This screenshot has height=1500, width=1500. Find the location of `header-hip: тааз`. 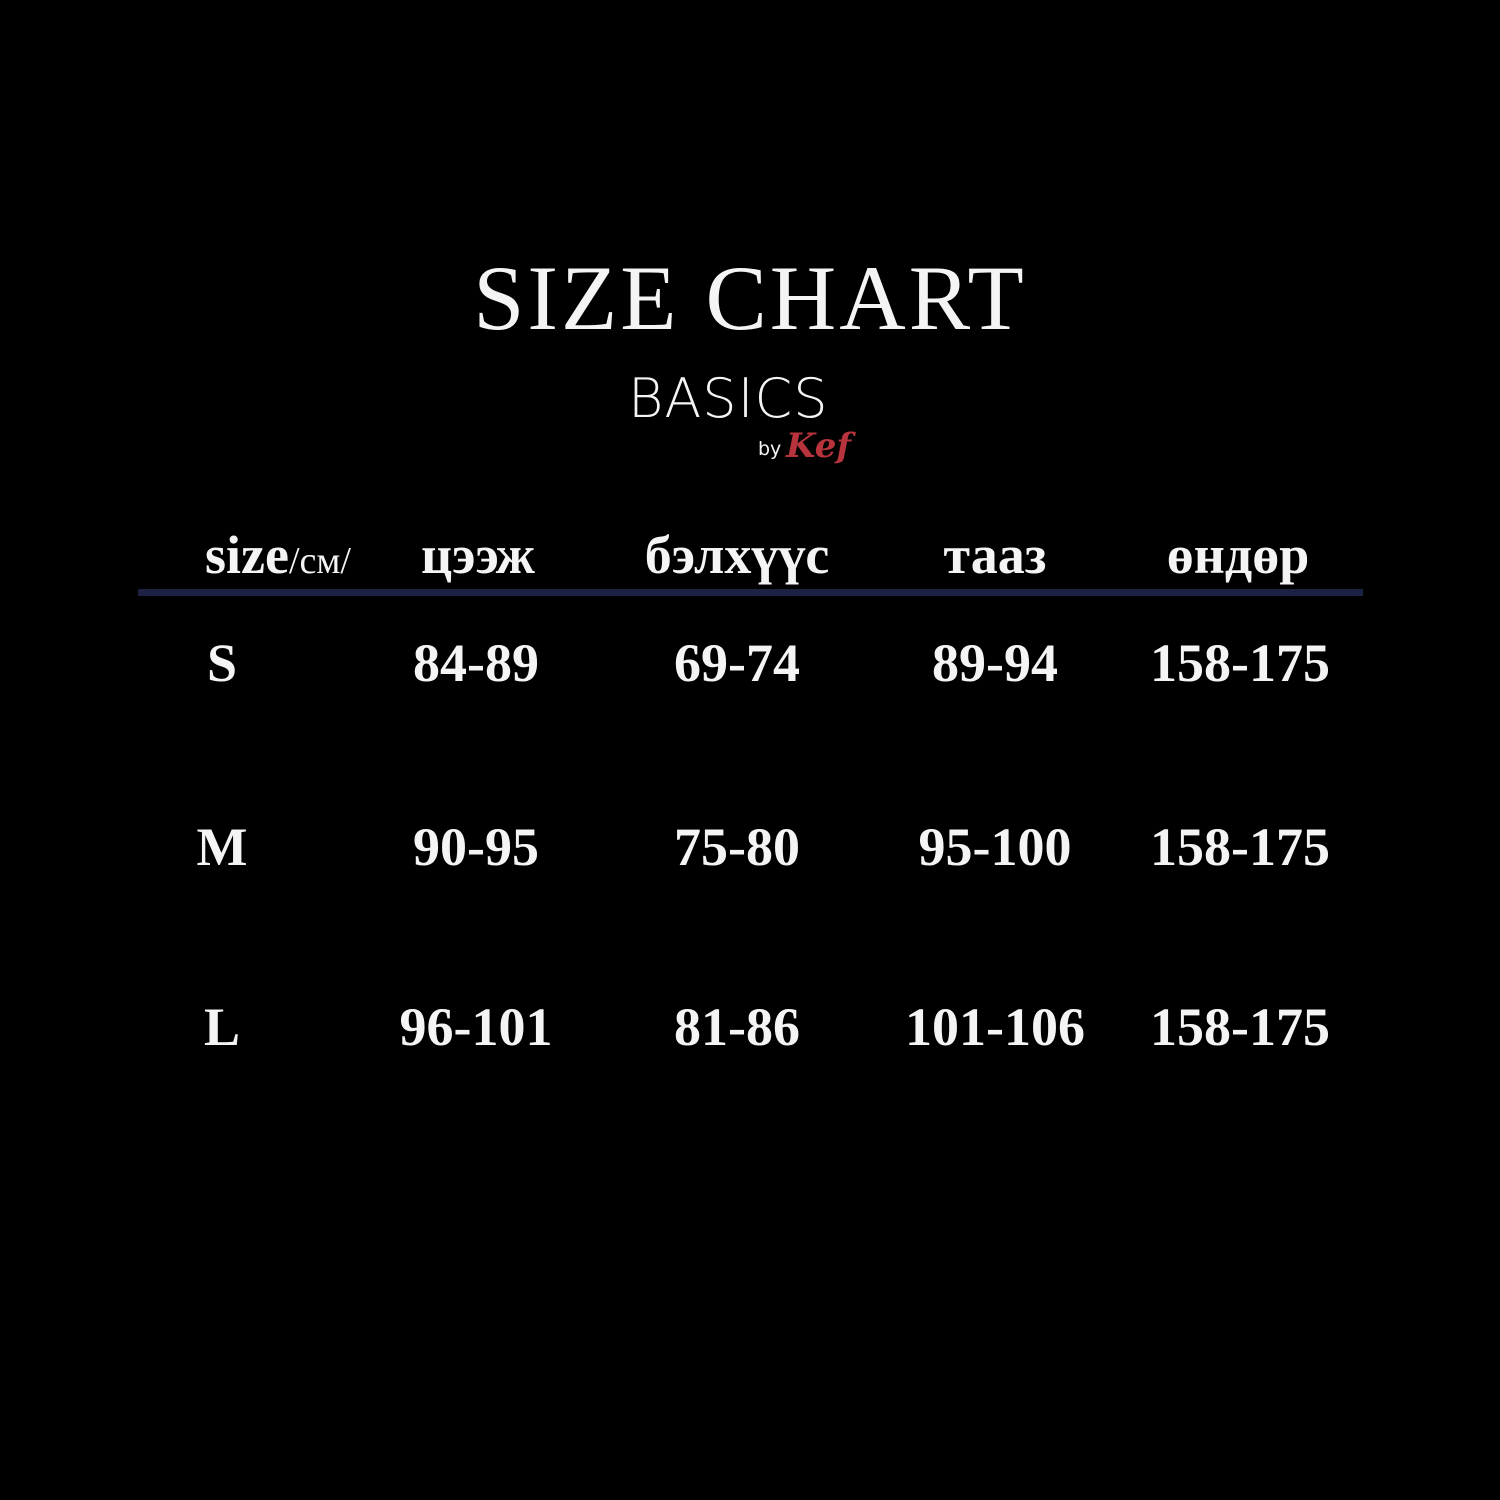

header-hip: тааз is located at coordinates (995, 555).